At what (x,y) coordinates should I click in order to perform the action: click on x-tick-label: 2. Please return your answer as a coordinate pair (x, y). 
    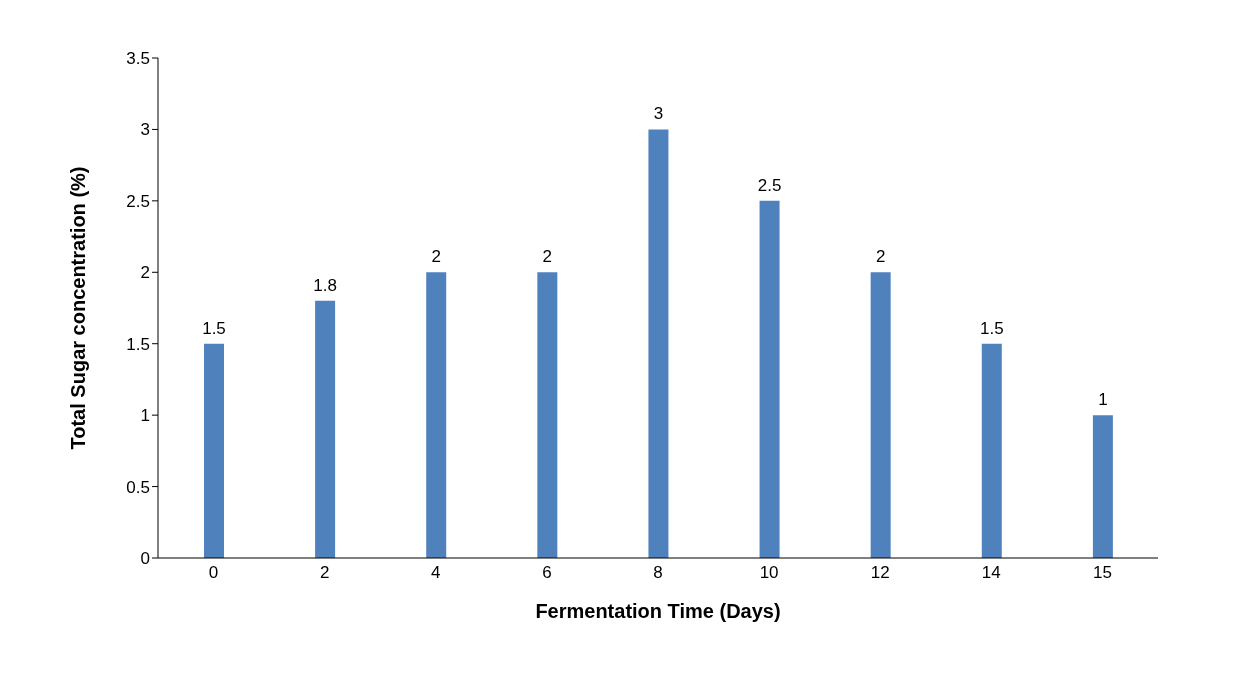
    Looking at the image, I should click on (324, 573).